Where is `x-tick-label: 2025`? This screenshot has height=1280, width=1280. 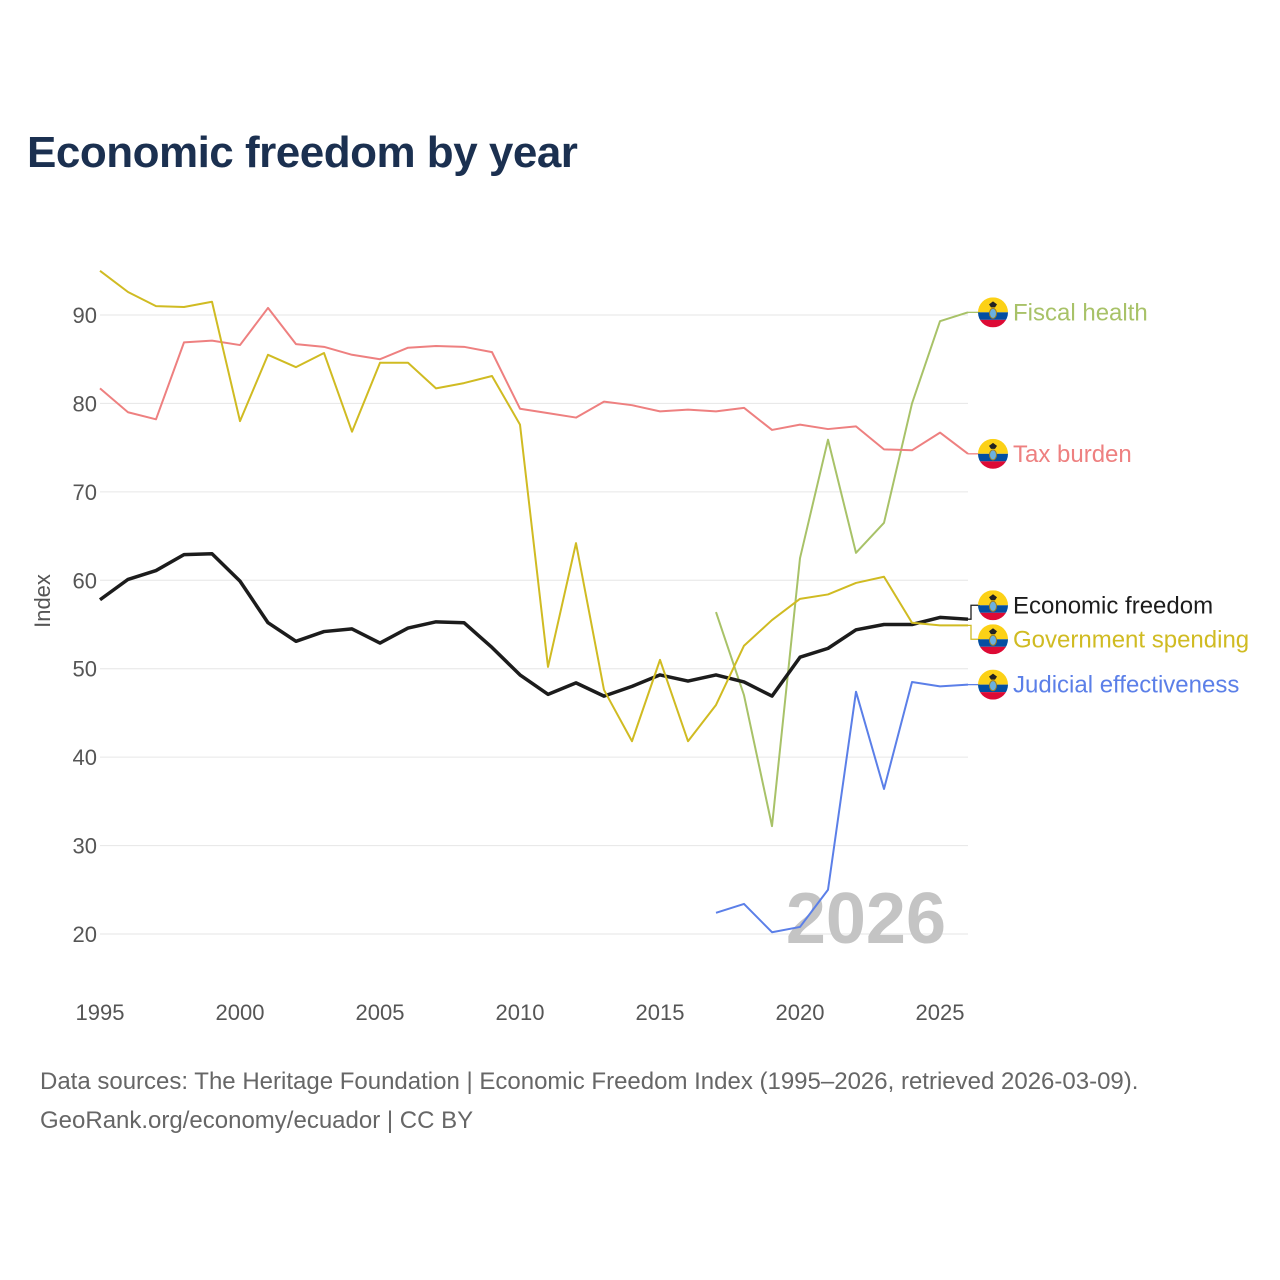 x-tick-label: 2025 is located at coordinates (940, 1012).